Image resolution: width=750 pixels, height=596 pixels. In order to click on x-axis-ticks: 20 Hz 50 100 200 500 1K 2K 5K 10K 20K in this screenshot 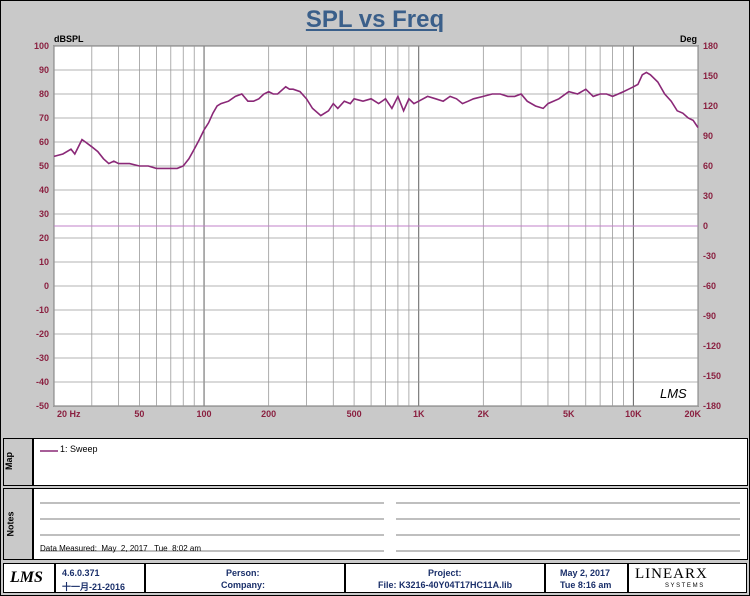, I will do `click(379, 414)`.